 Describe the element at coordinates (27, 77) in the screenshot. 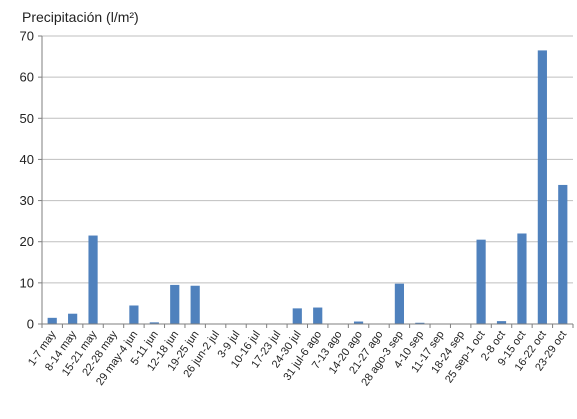

I see `y-tick-label: 60` at that location.